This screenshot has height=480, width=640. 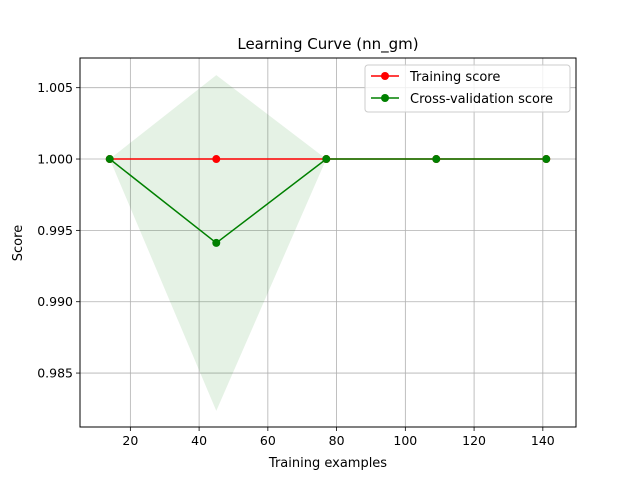 I want to click on y-axis-ticks: 0.985 0.990 0.995 1.000 1.005, so click(x=58, y=230).